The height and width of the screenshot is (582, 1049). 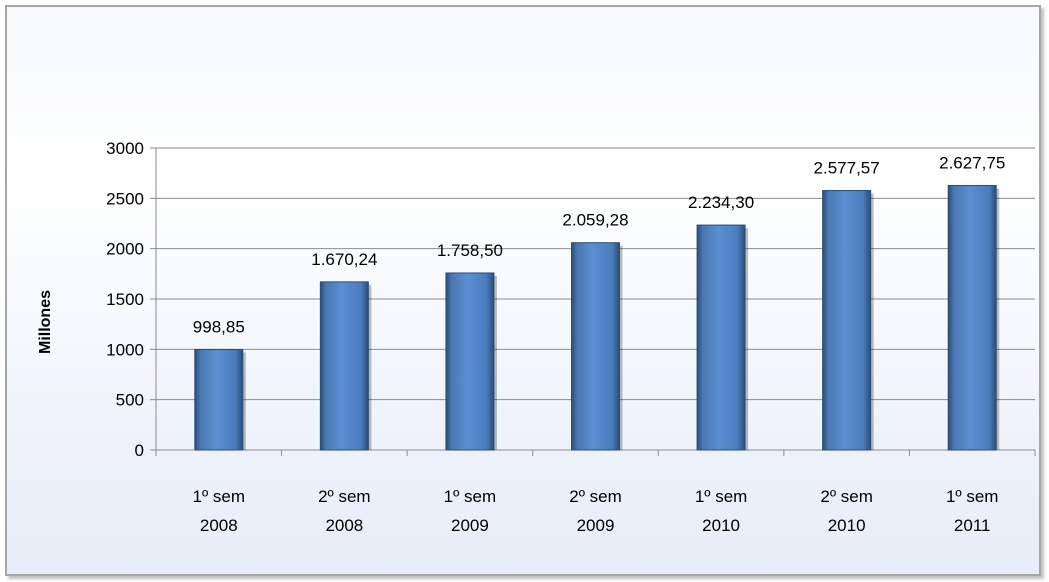 I want to click on category-label-4-line-1: 2º sem, so click(x=595, y=496).